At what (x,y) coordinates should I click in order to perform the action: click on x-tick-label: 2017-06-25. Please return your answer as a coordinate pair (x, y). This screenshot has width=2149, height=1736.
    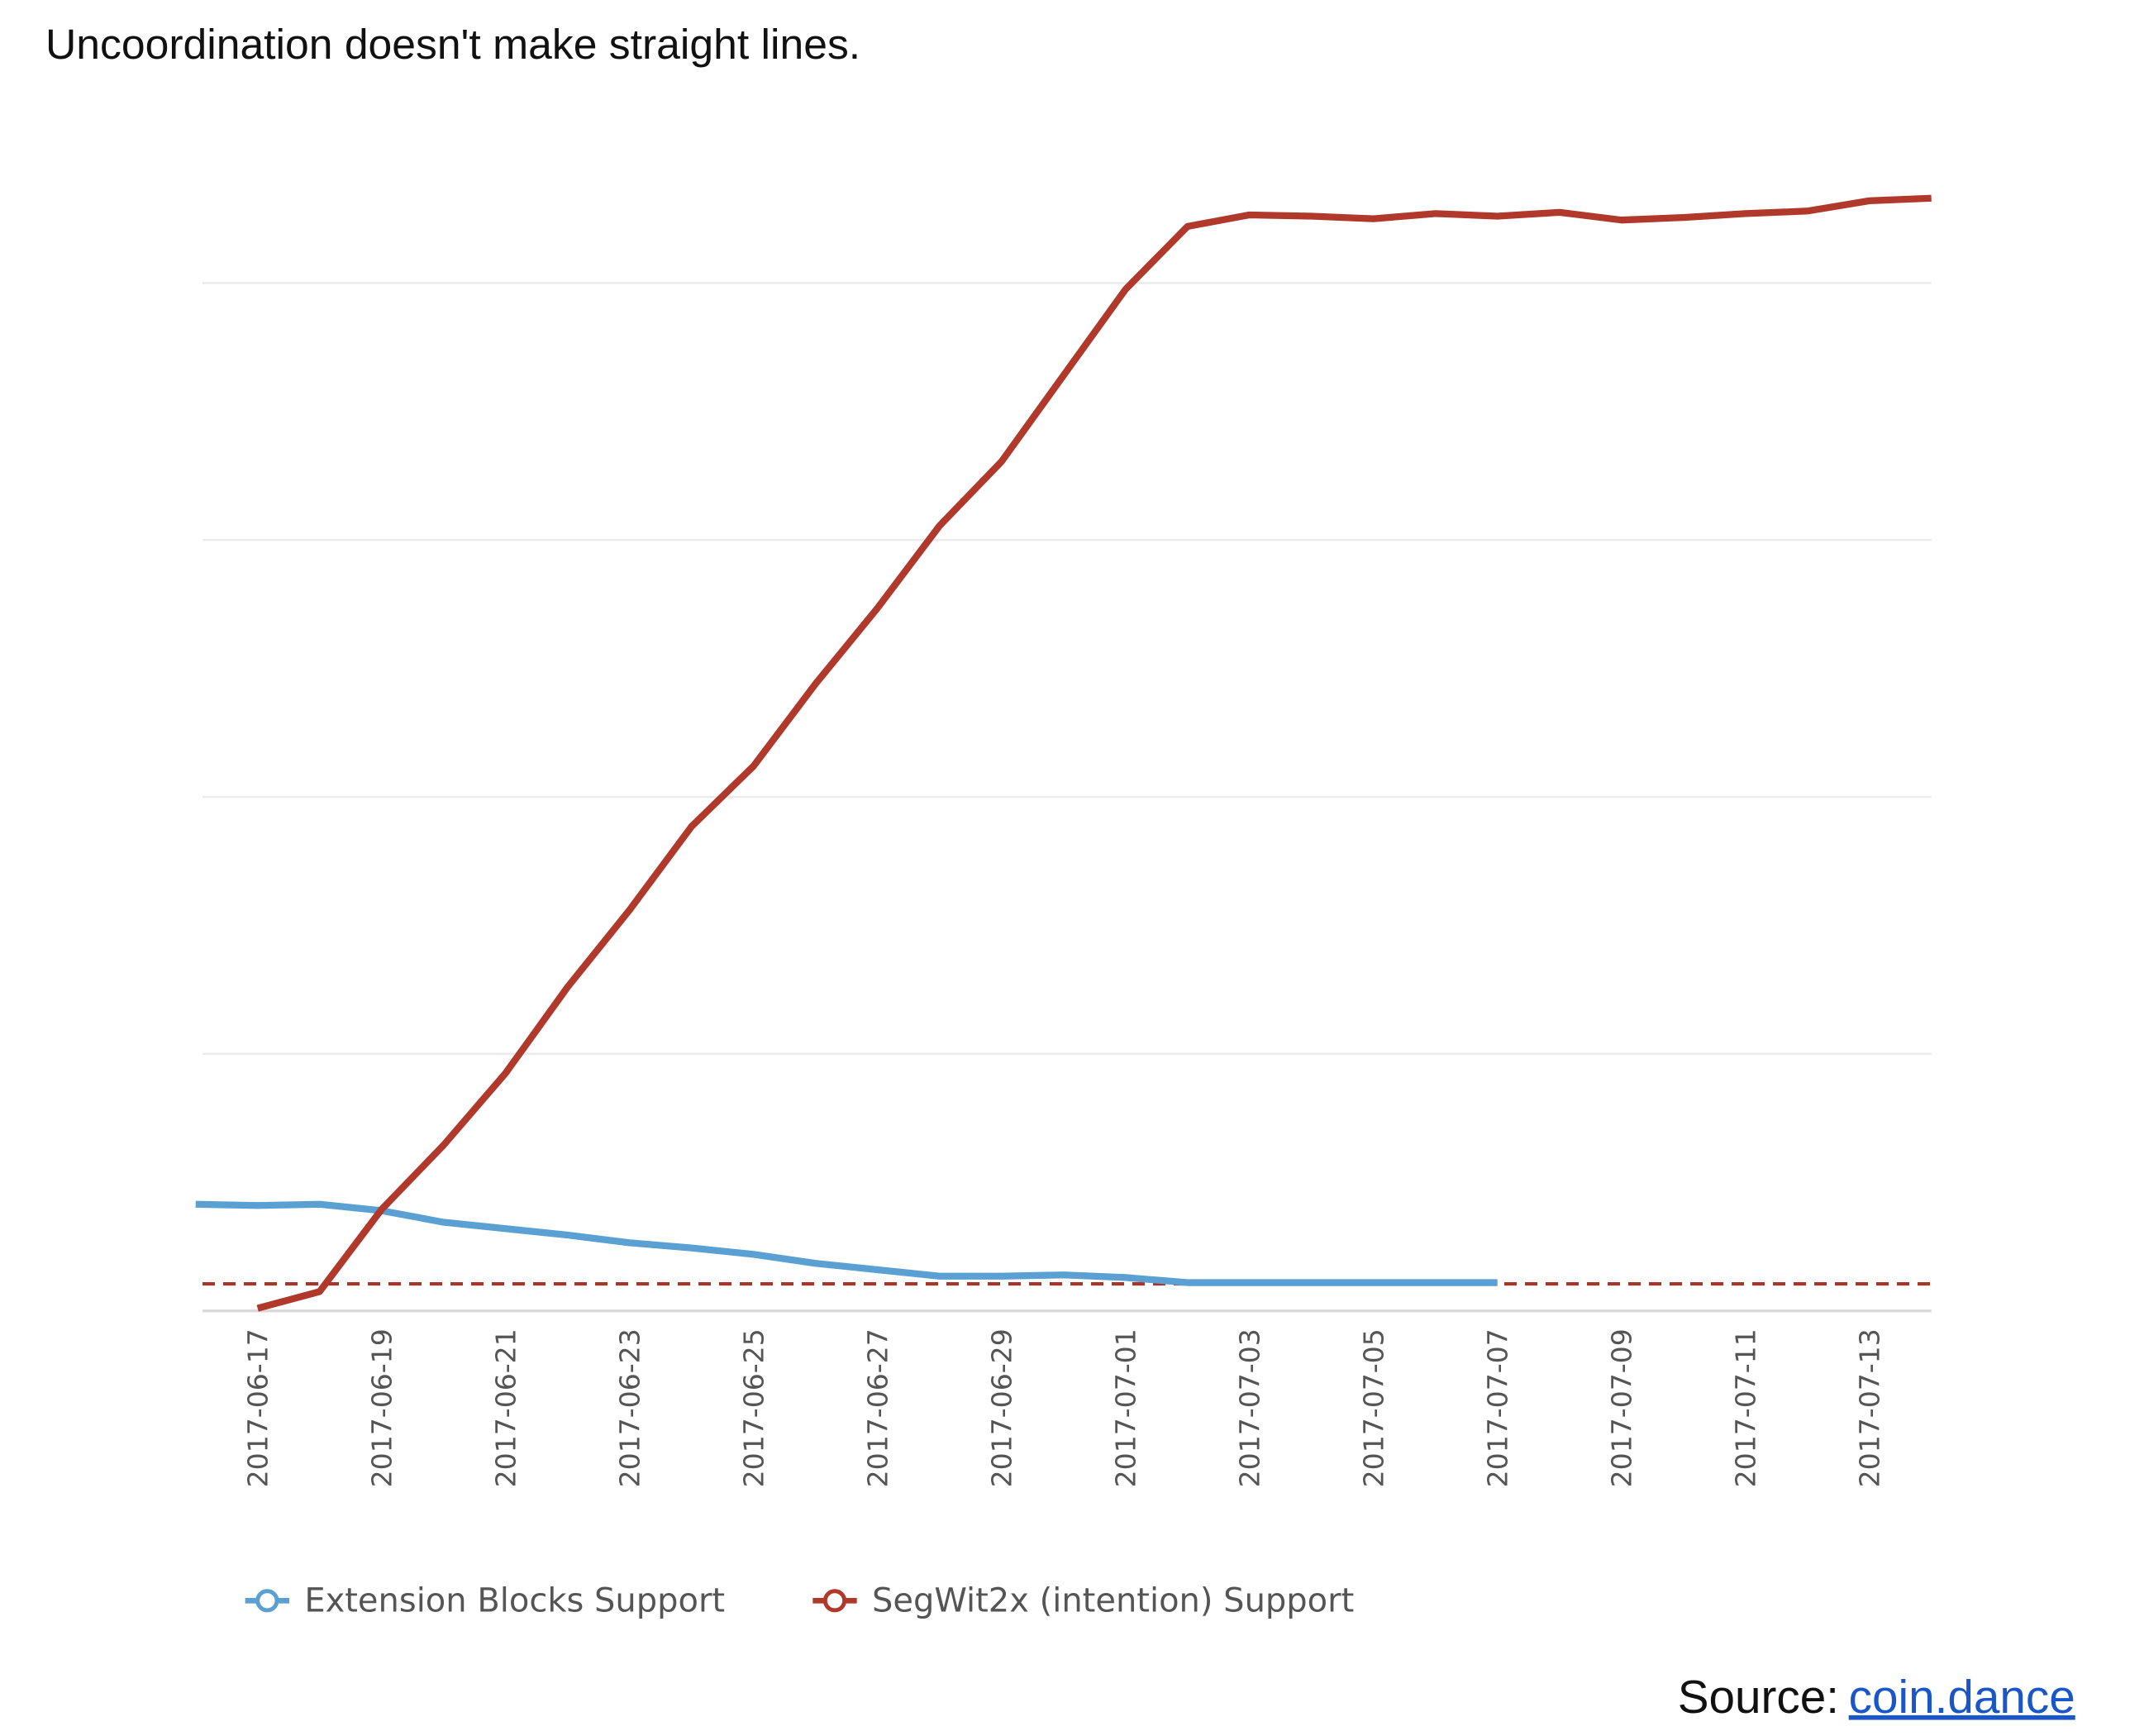
    Looking at the image, I should click on (753, 1407).